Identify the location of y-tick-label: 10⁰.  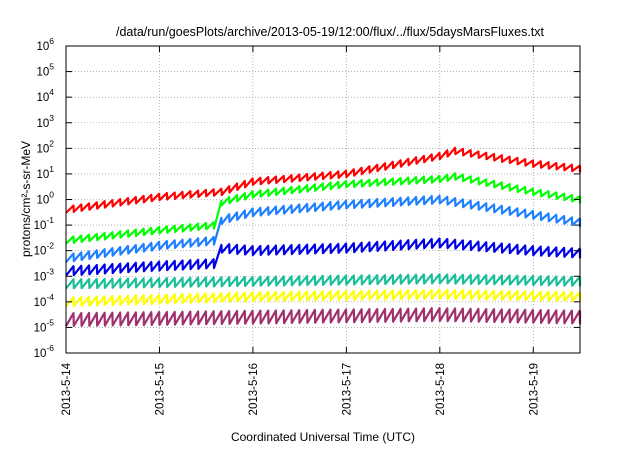
(45, 198).